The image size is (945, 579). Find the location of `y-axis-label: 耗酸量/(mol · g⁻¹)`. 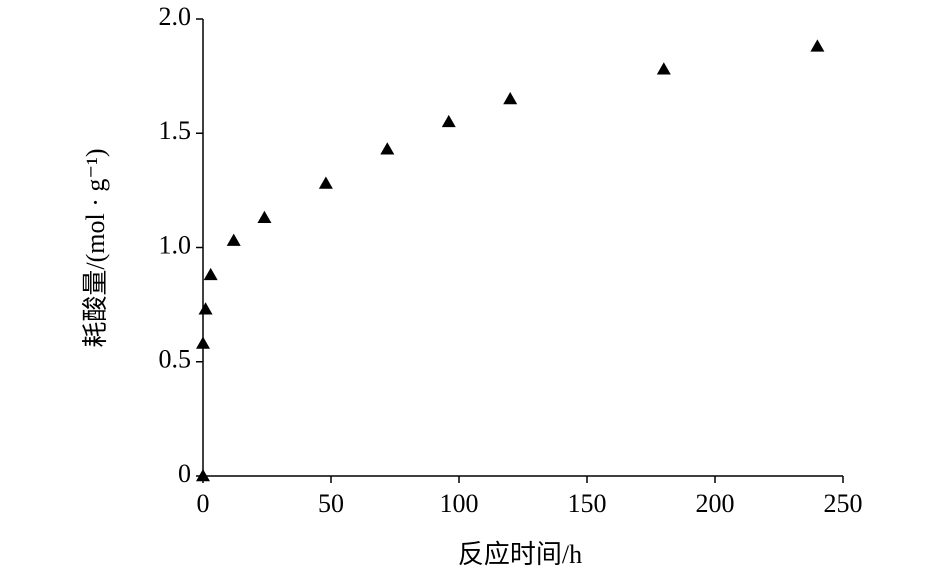

y-axis-label: 耗酸量/(mol · g⁻¹) is located at coordinates (95, 247).